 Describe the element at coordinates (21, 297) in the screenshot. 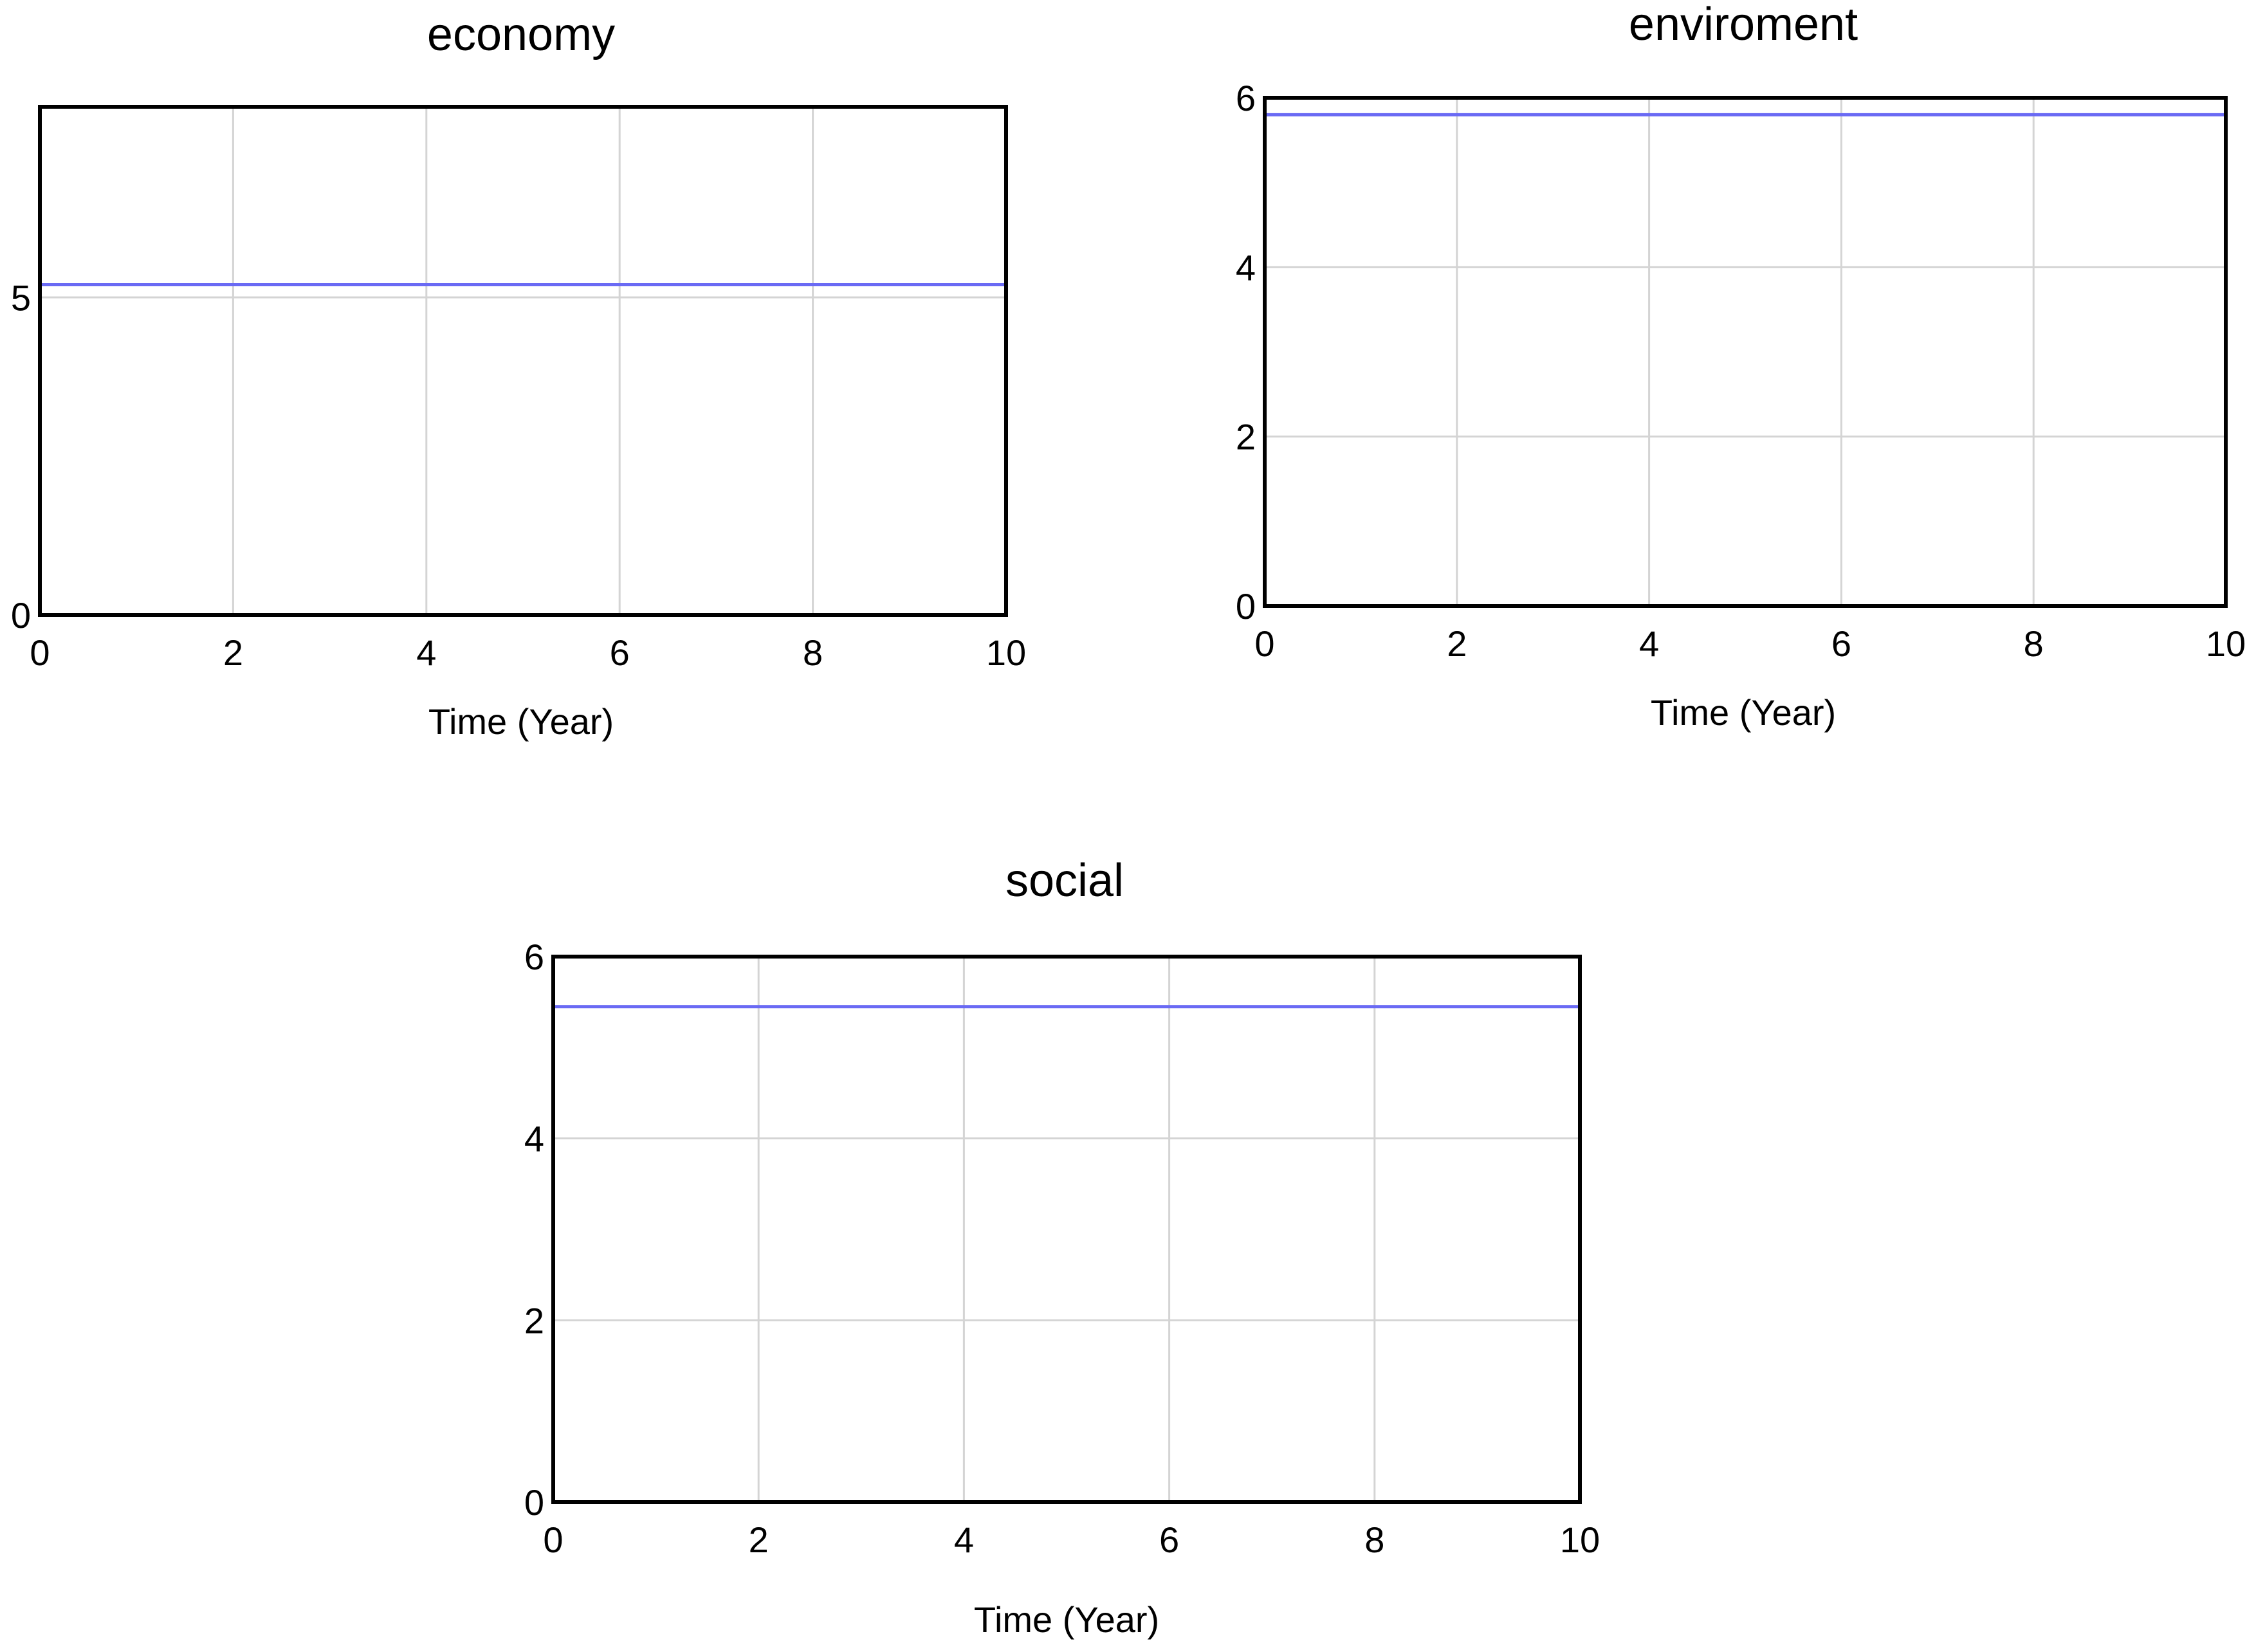

I see `y-tick-label: 5` at that location.